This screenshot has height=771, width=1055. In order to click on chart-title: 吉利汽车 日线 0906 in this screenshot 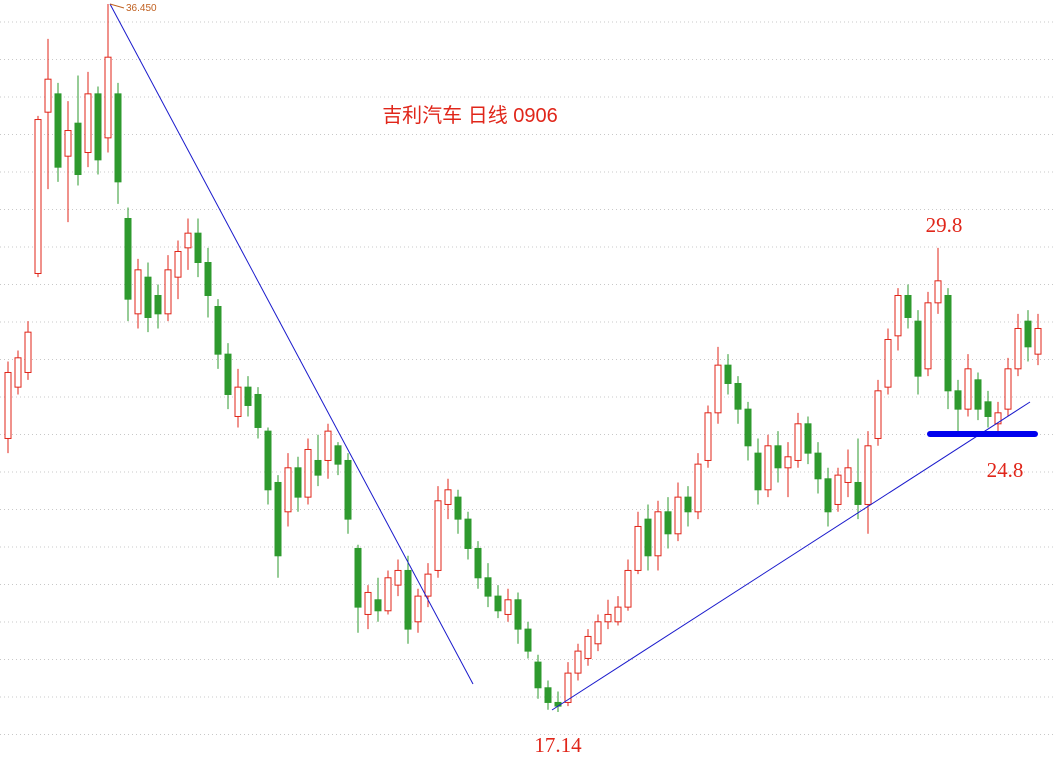, I will do `click(470, 115)`.